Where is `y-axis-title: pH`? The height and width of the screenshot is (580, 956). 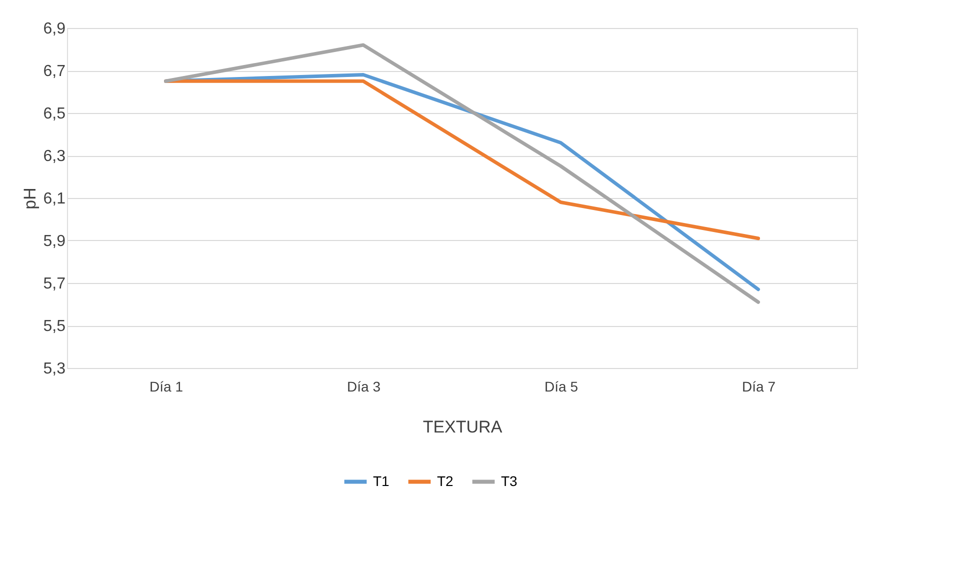 y-axis-title: pH is located at coordinates (30, 199).